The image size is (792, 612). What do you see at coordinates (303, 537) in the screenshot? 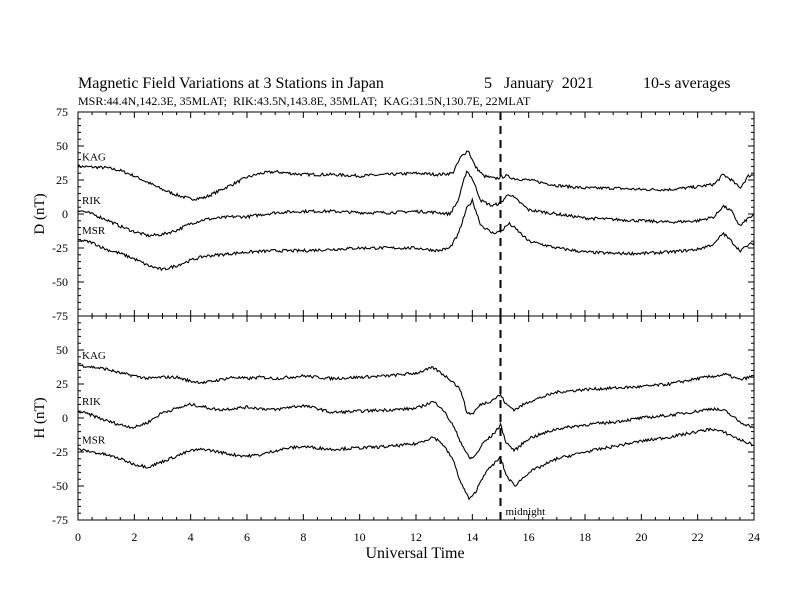
I see `x-tick-label: 8` at bounding box center [303, 537].